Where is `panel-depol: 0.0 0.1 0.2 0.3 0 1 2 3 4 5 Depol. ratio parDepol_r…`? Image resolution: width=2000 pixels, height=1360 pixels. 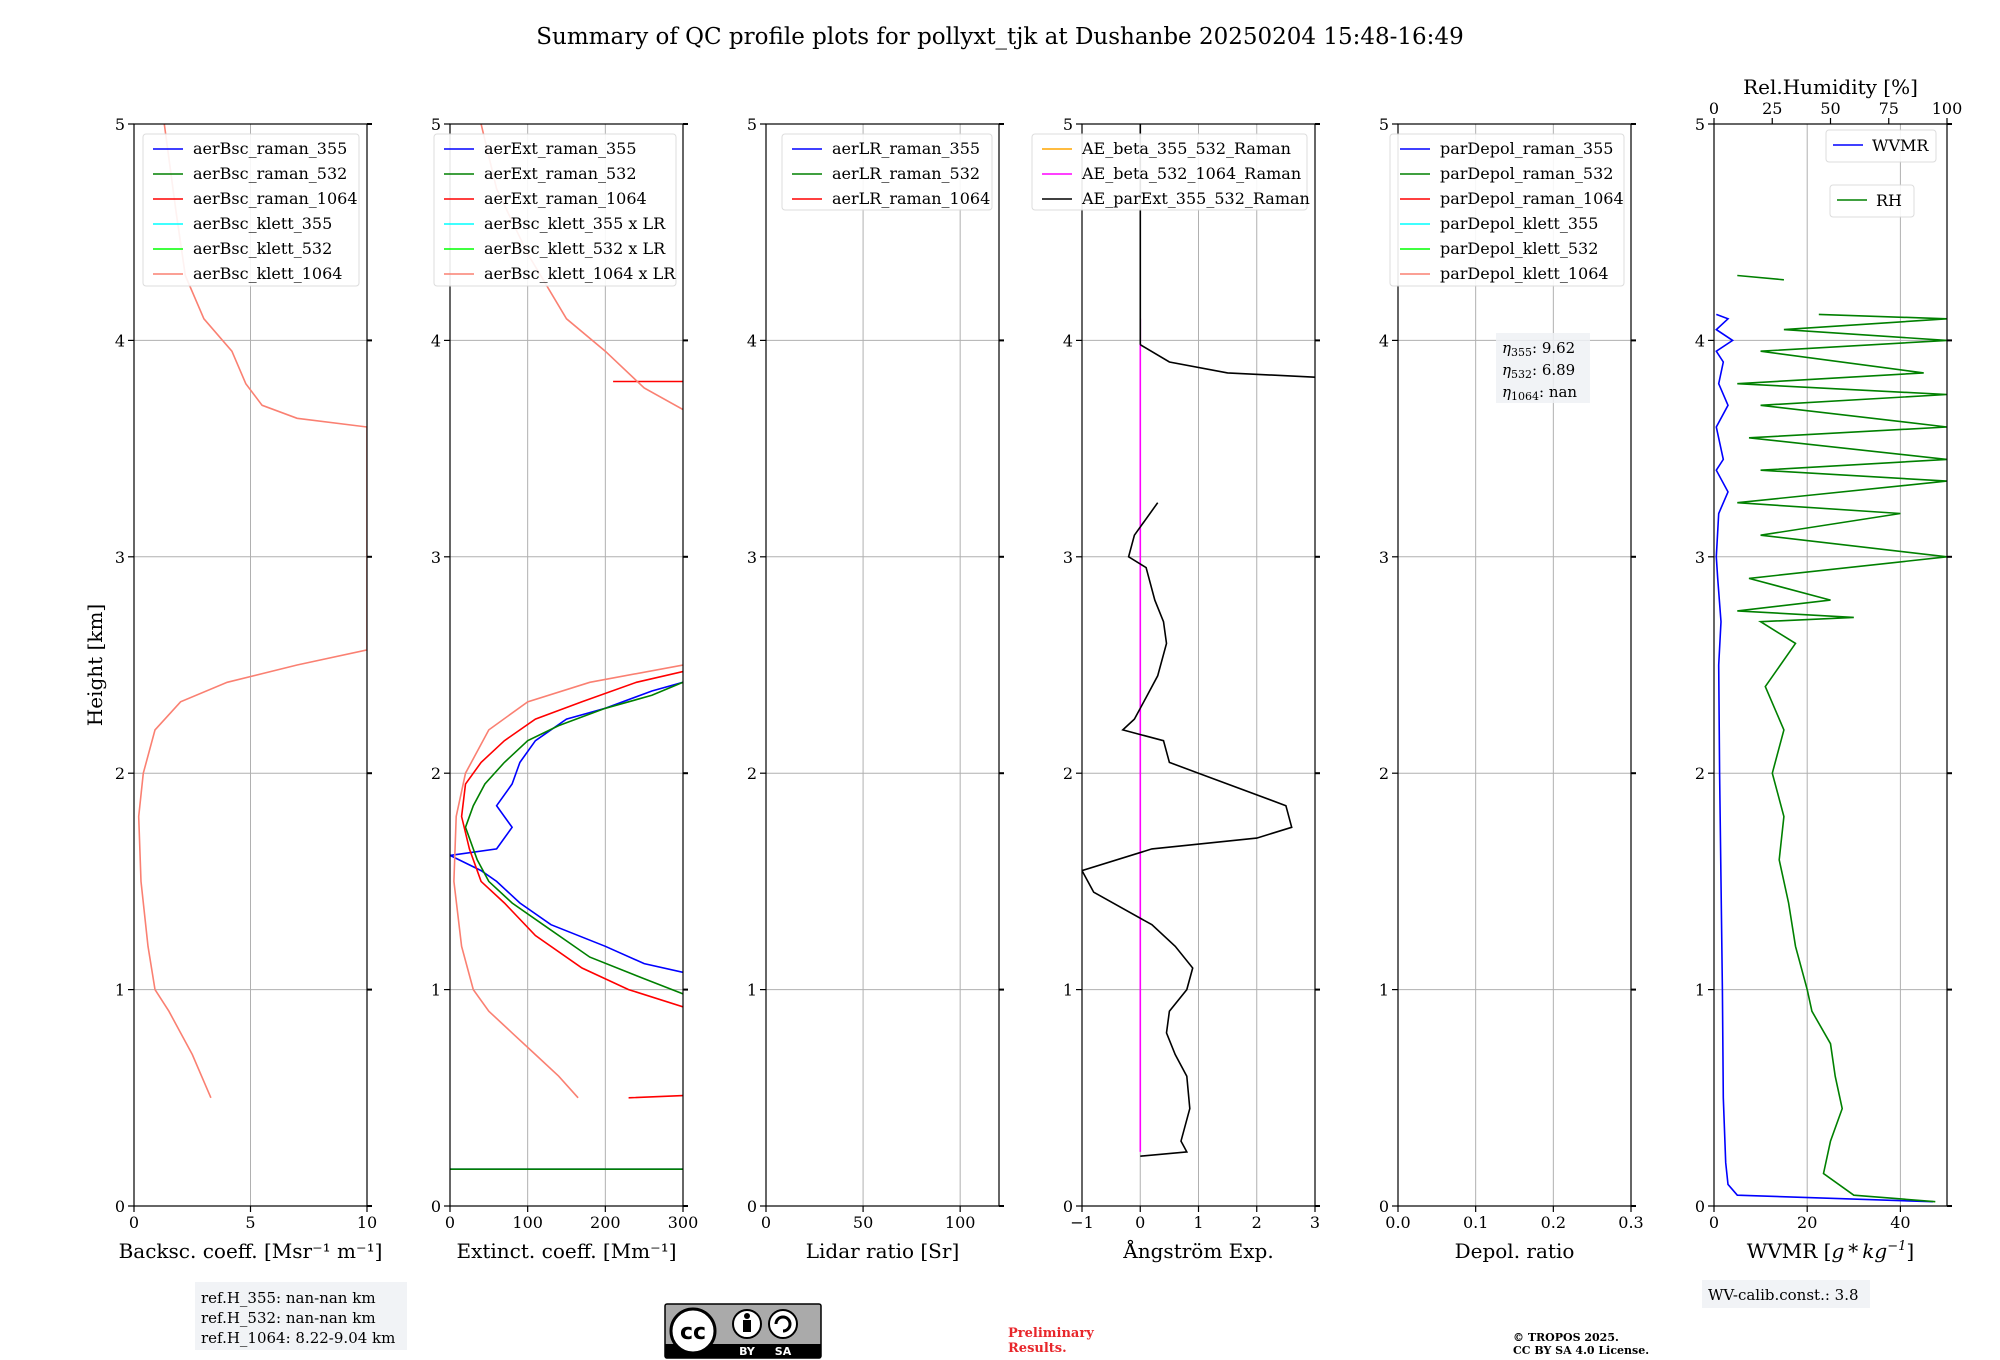 panel-depol: 0.0 0.1 0.2 0.3 0 1 2 3 4 5 Depol. ratio parDepol_r… is located at coordinates (1511, 689).